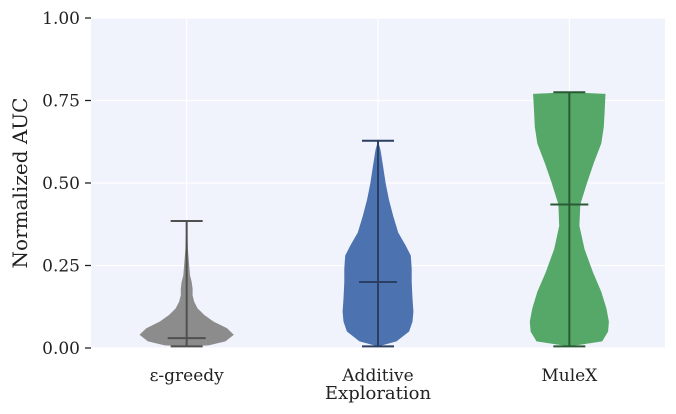 This screenshot has height=414, width=676. What do you see at coordinates (61, 102) in the screenshot?
I see `y-tick-label: 0.75` at bounding box center [61, 102].